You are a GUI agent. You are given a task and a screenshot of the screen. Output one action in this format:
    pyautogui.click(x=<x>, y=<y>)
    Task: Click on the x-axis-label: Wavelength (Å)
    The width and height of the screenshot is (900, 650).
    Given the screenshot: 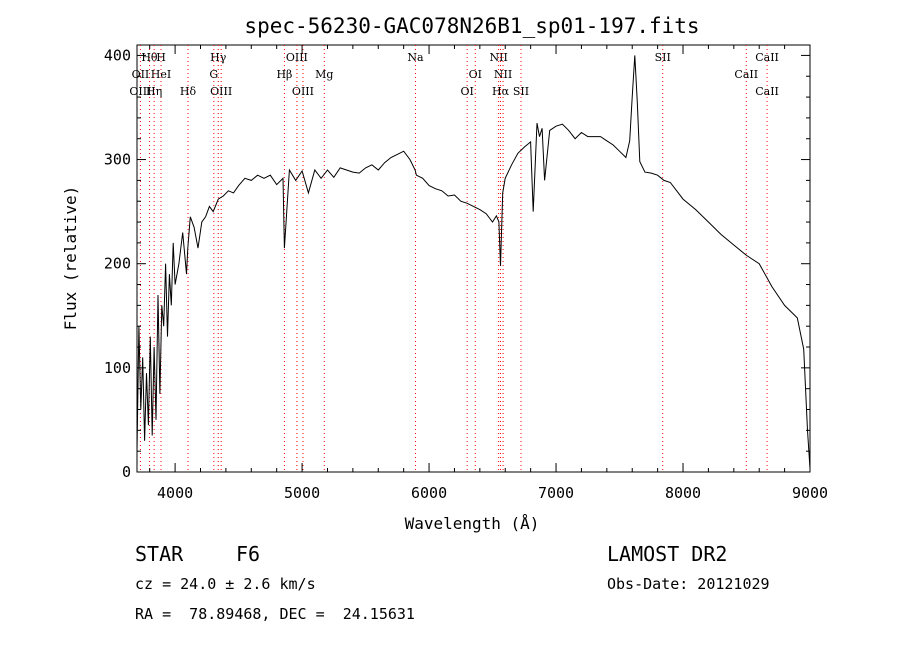 What is the action you would take?
    pyautogui.click(x=472, y=523)
    